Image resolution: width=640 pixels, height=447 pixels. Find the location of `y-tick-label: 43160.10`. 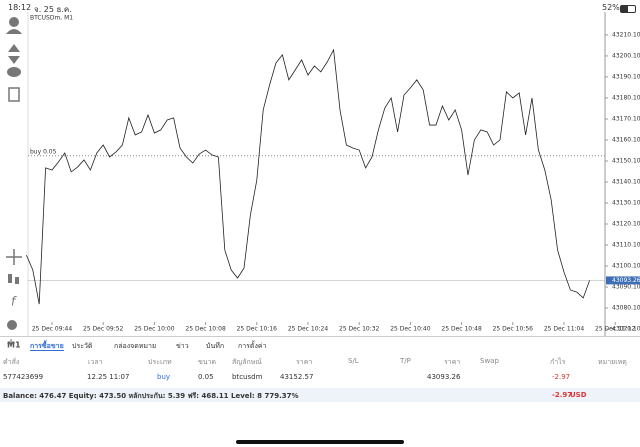

y-tick-label: 43160.10 is located at coordinates (626, 139).